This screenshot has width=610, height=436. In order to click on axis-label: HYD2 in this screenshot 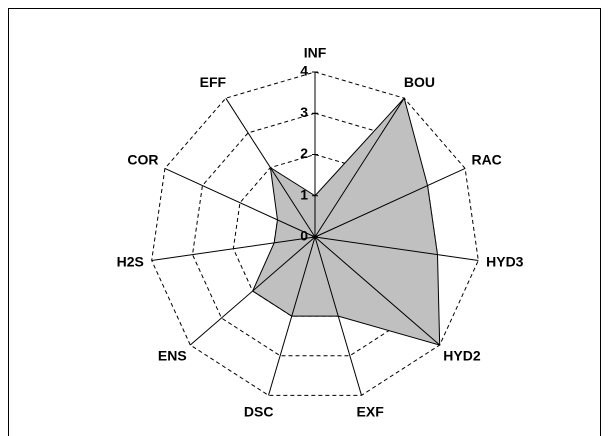, I will do `click(462, 356)`.